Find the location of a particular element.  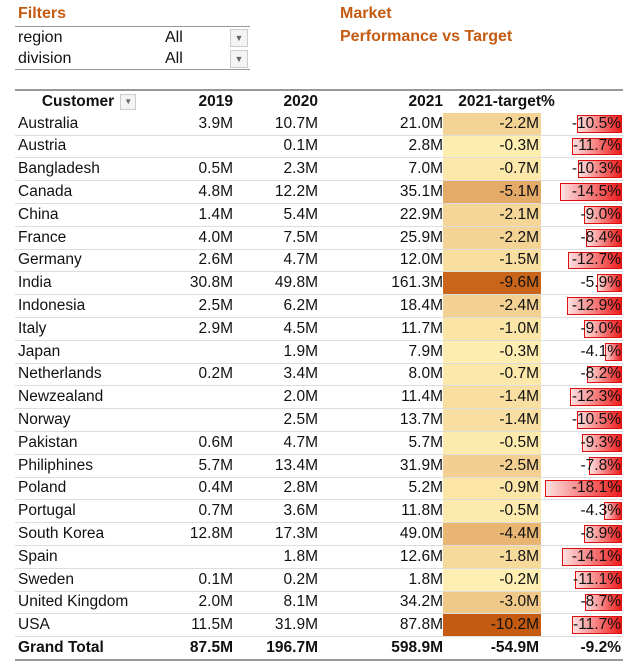

target-diff-cell: -1.0M is located at coordinates (492, 329).